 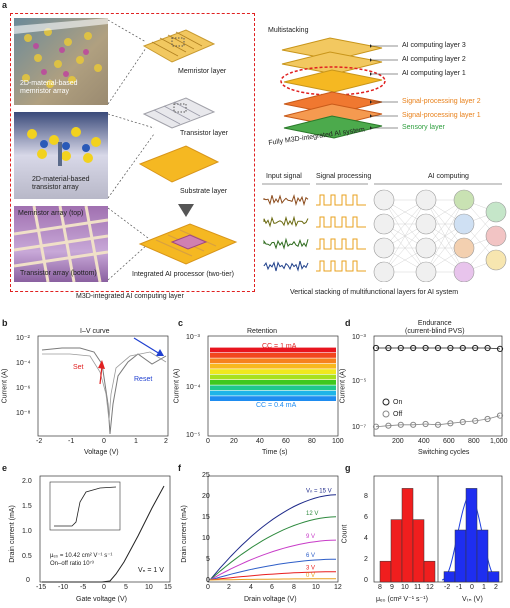 I want to click on endurance-chart, so click(x=438, y=386).